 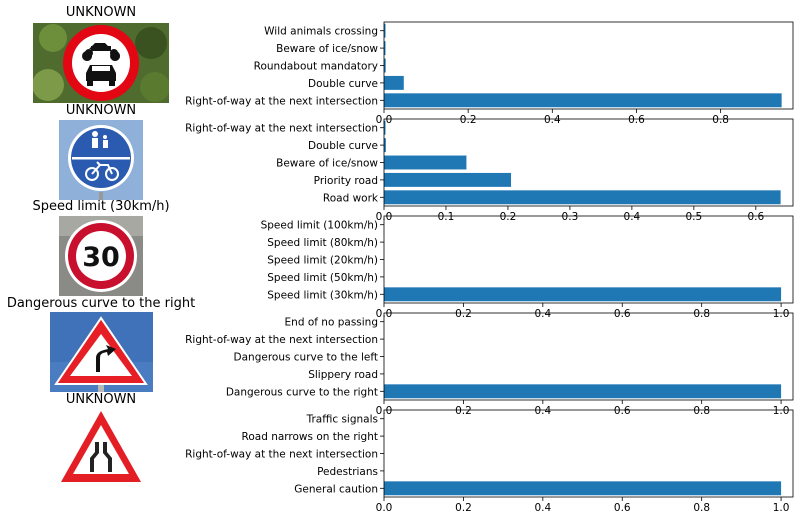 I want to click on speed-limit-30-sign-icon: 30, so click(x=101, y=256).